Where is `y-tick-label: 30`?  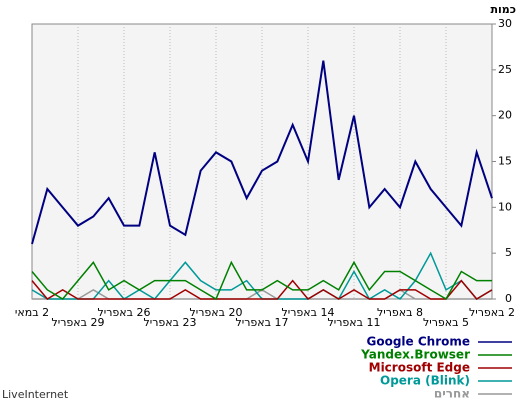
y-tick-label: 30 is located at coordinates (505, 23).